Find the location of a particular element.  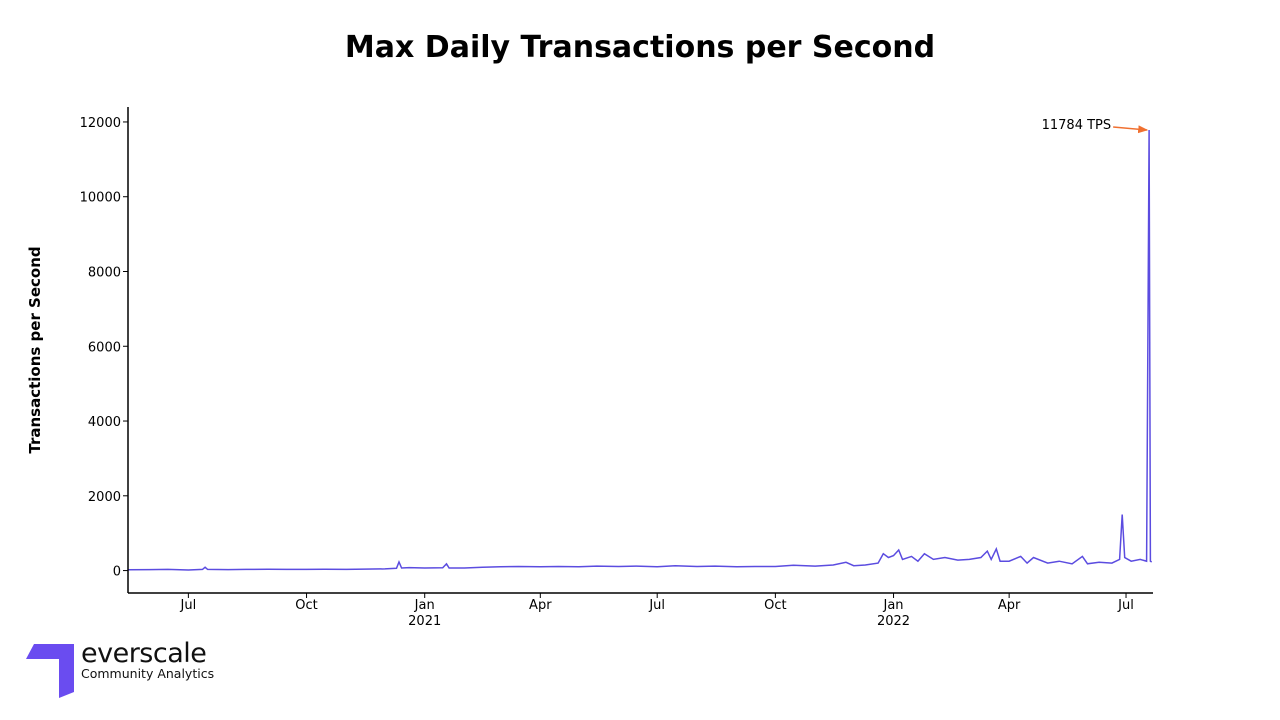

y-tick-label: 8000 is located at coordinates (104, 272).